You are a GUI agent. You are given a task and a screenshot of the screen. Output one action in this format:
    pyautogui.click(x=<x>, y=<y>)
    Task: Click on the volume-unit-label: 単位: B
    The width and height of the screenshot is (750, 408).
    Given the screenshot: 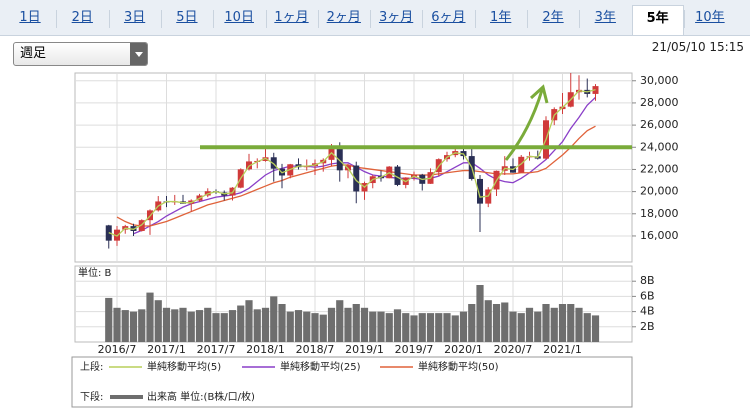 What is the action you would take?
    pyautogui.click(x=95, y=272)
    